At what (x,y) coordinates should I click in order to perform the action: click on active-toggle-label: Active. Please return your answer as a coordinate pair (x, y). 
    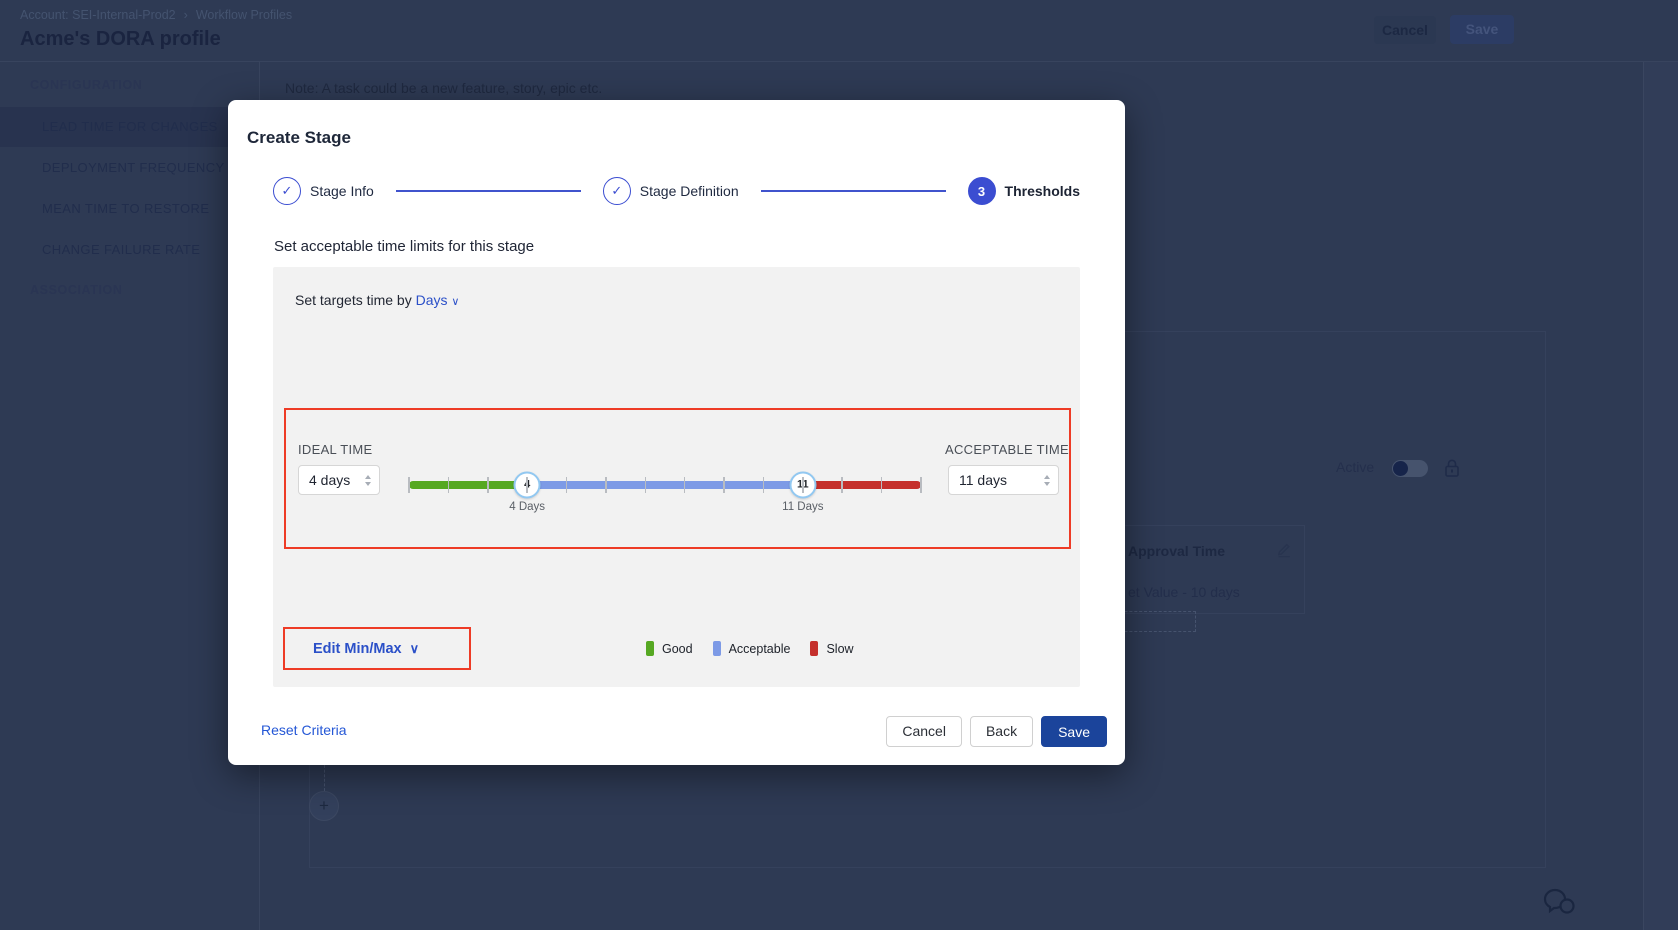
    Looking at the image, I should click on (1355, 467).